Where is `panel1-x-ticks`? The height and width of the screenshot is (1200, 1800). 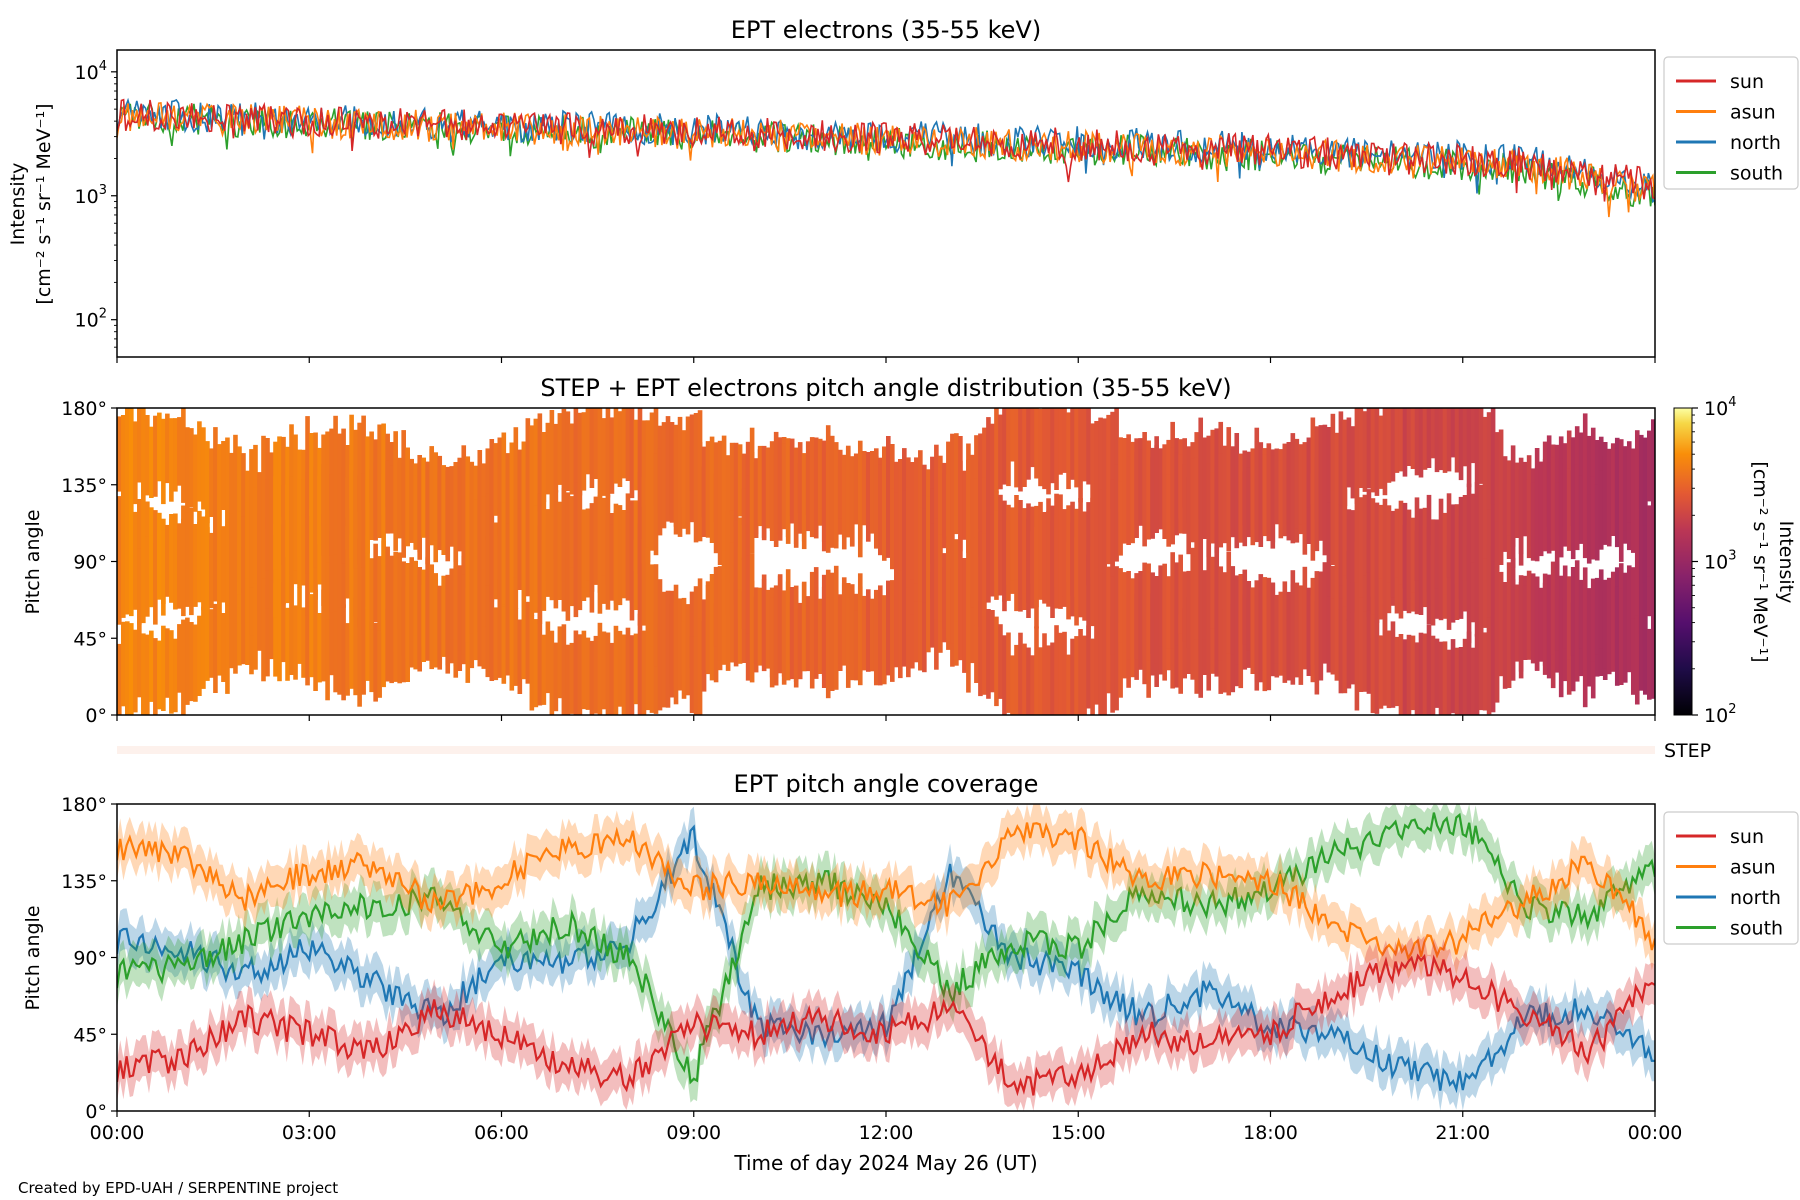
panel1-x-ticks is located at coordinates (886, 360).